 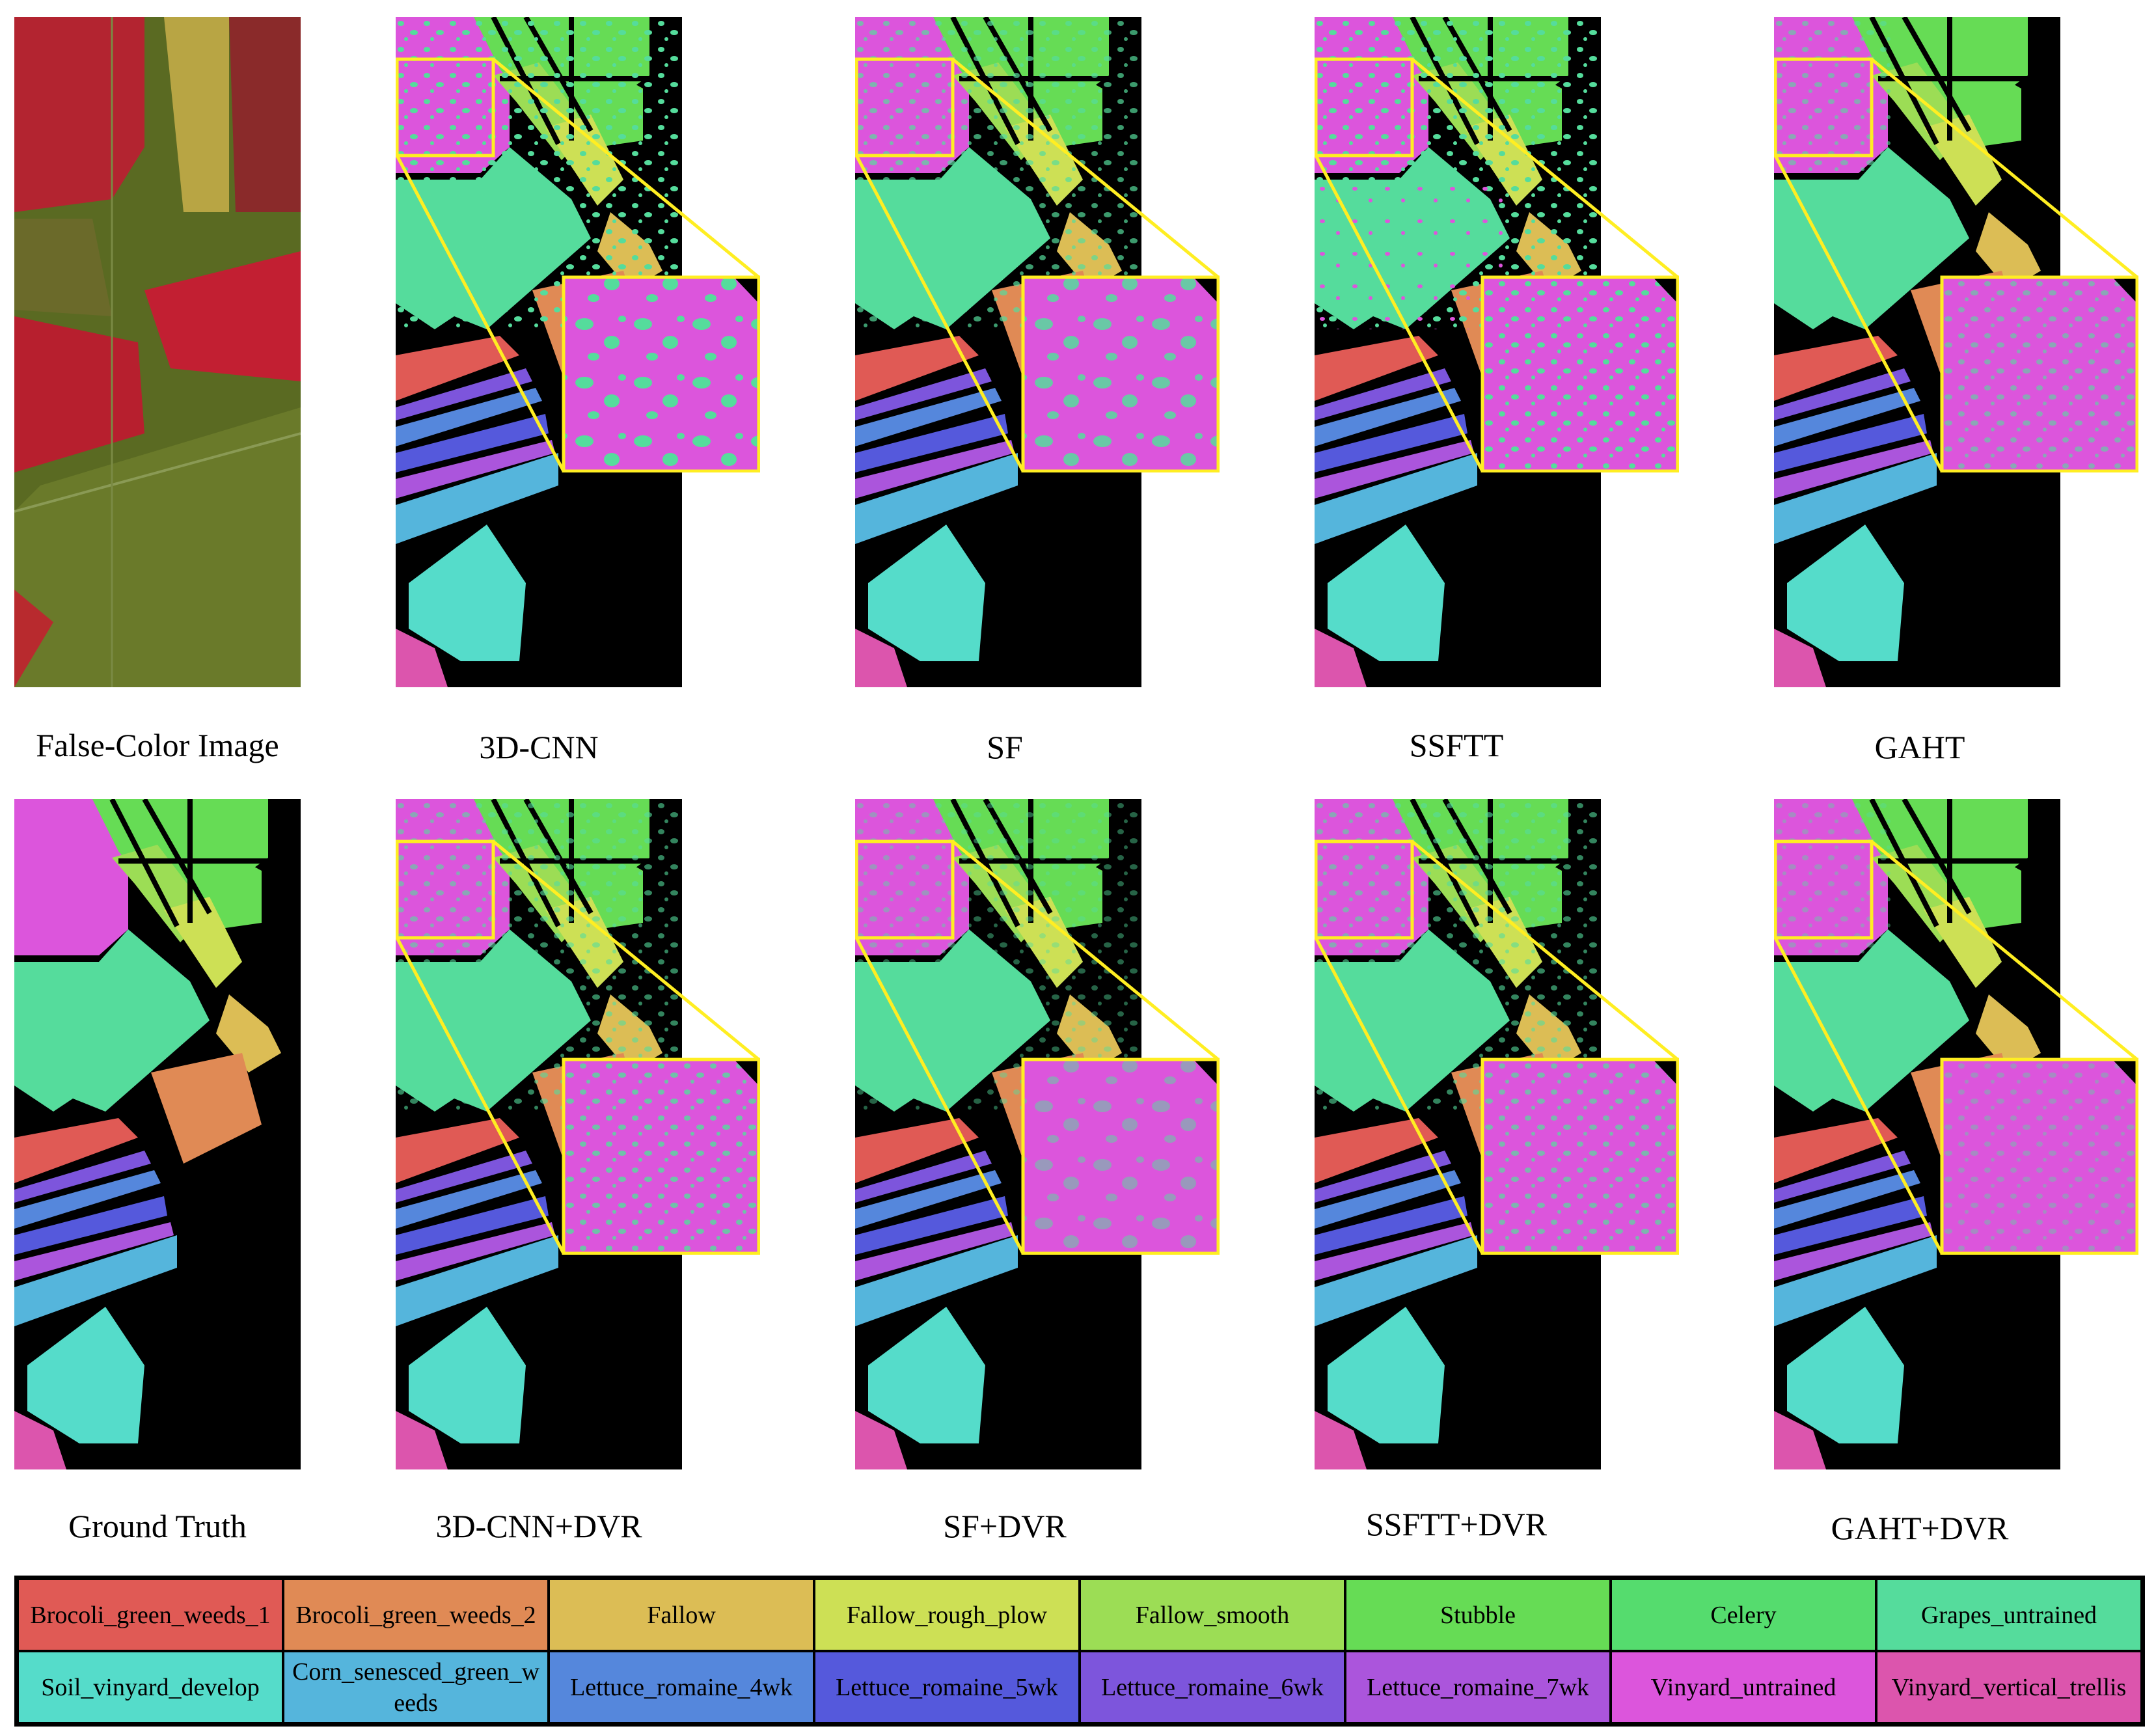 What do you see at coordinates (1478, 1615) in the screenshot?
I see `legend-item: Stubble` at bounding box center [1478, 1615].